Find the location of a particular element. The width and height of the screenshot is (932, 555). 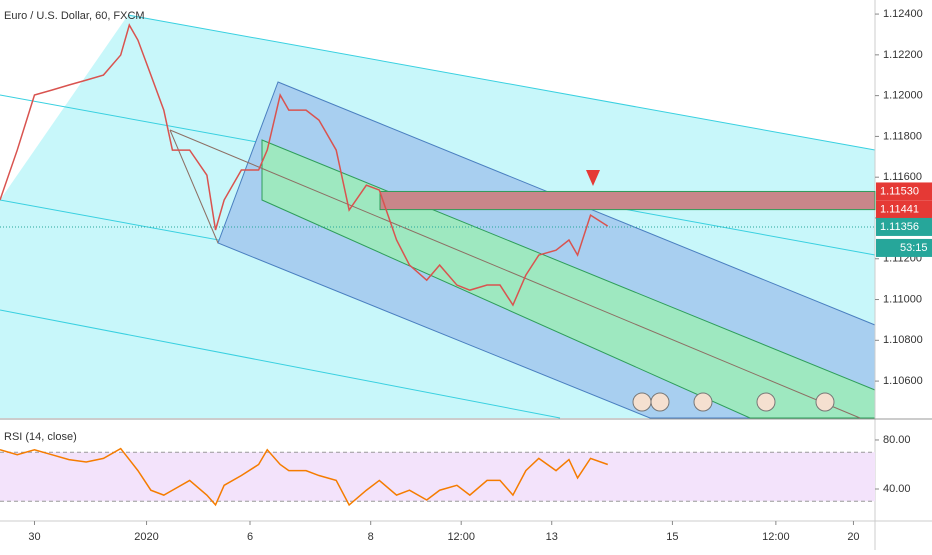

event-icons is located at coordinates (733, 402).